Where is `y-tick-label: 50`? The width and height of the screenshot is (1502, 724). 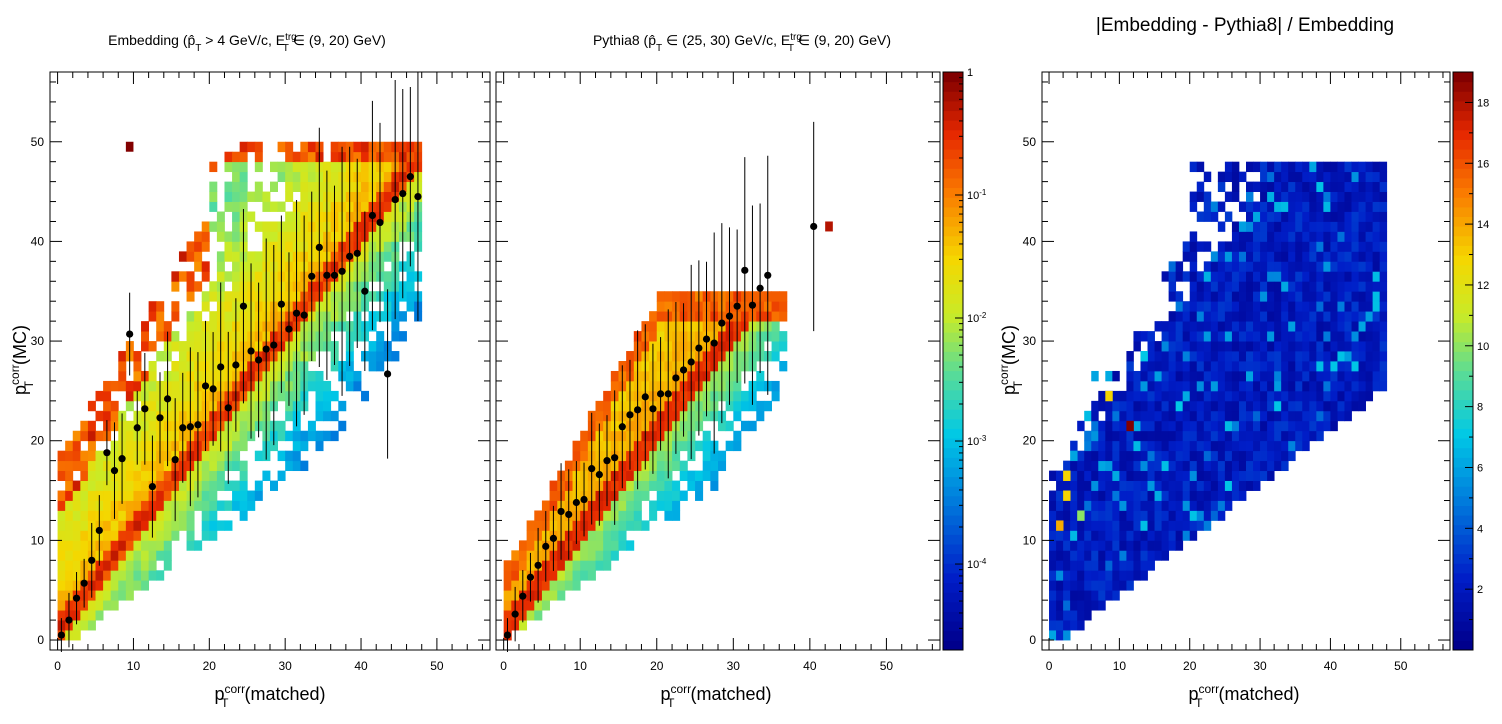
y-tick-label: 50 is located at coordinates (1030, 142).